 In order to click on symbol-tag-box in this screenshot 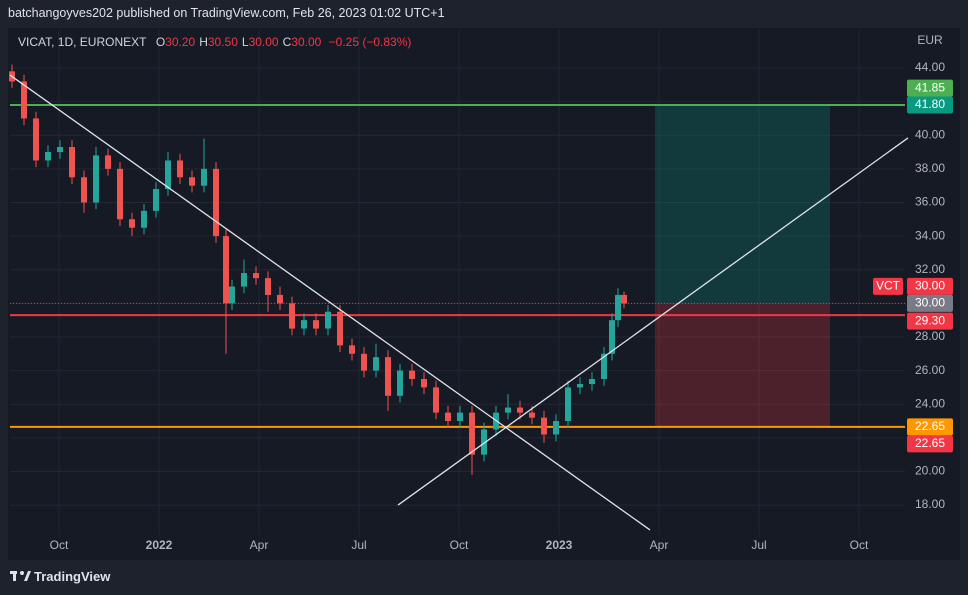, I will do `click(888, 286)`.